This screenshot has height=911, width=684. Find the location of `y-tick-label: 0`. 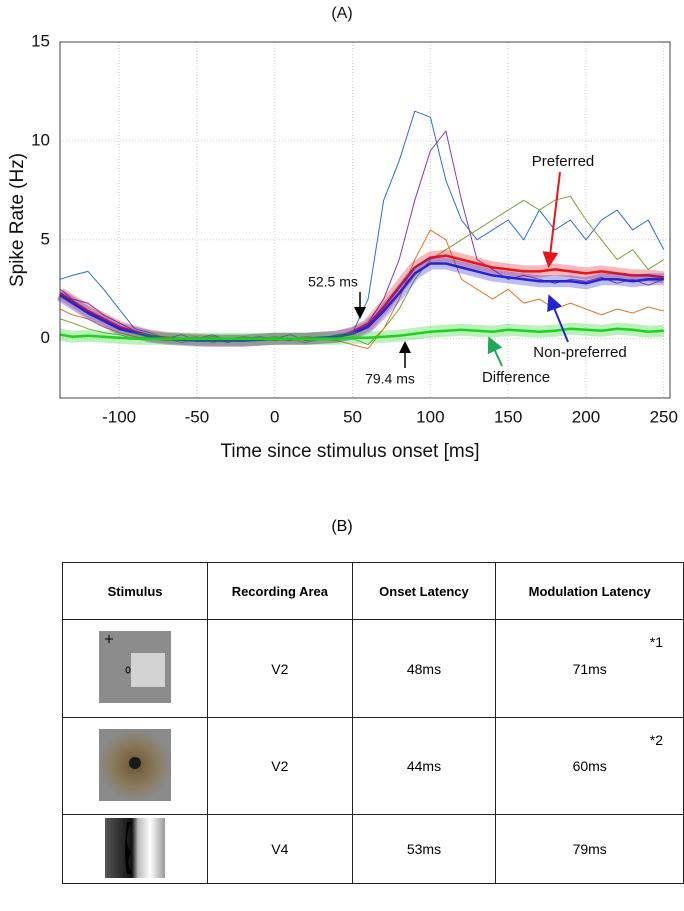

y-tick-label: 0 is located at coordinates (45, 337).